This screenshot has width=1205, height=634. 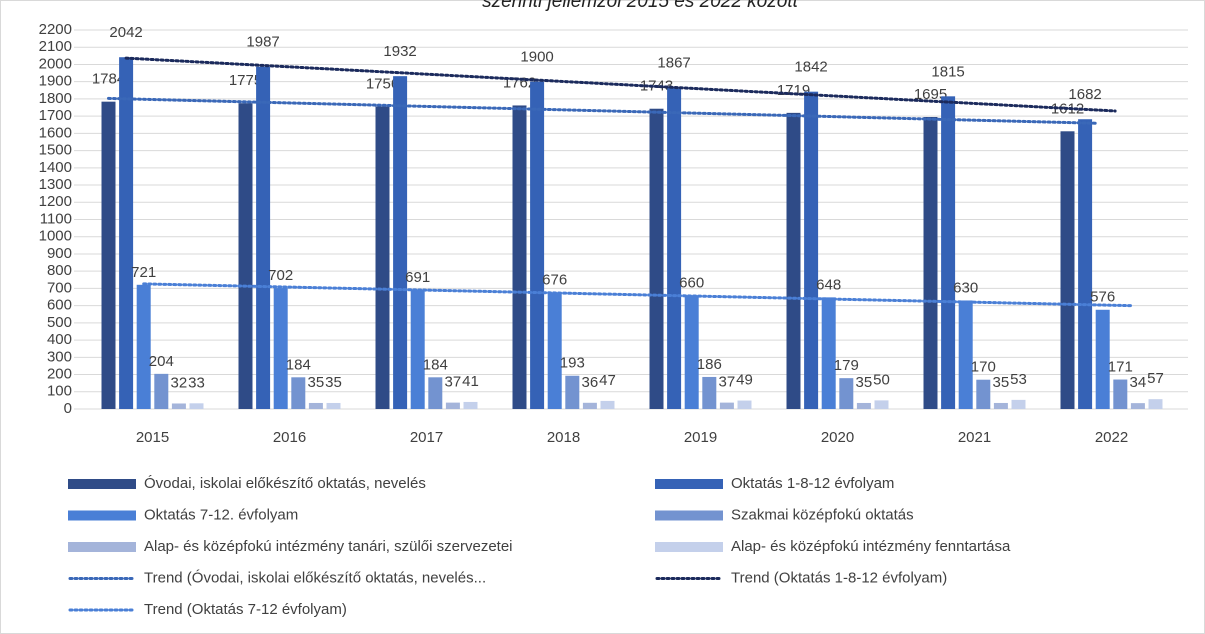 What do you see at coordinates (563, 437) in the screenshot?
I see `x-tick-label: 2018` at bounding box center [563, 437].